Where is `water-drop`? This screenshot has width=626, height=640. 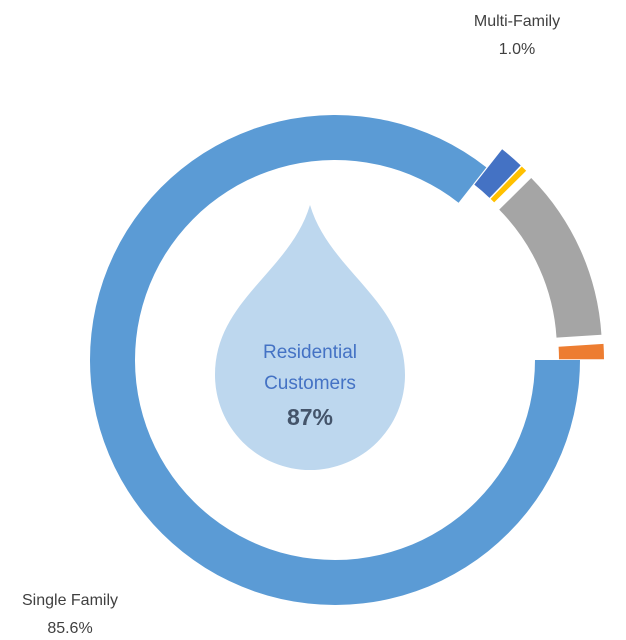
water-drop is located at coordinates (310, 338).